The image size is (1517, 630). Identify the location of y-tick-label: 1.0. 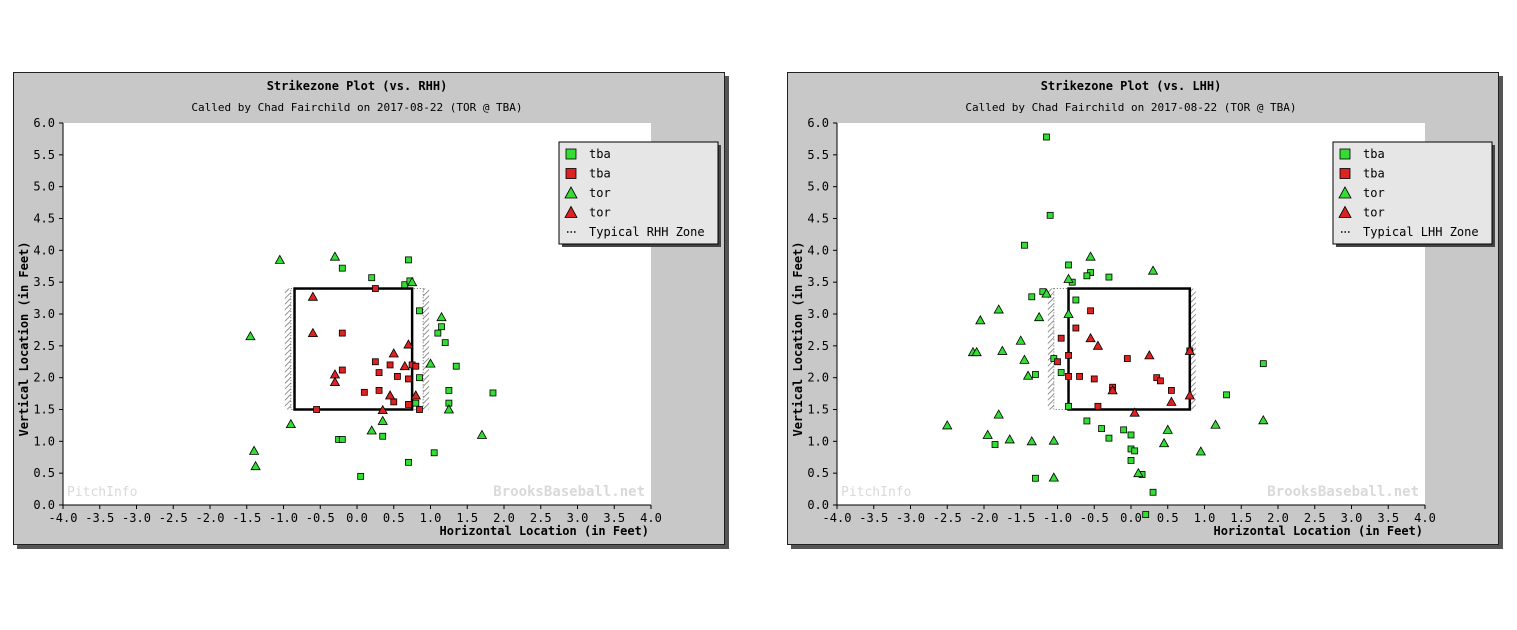
(44, 441).